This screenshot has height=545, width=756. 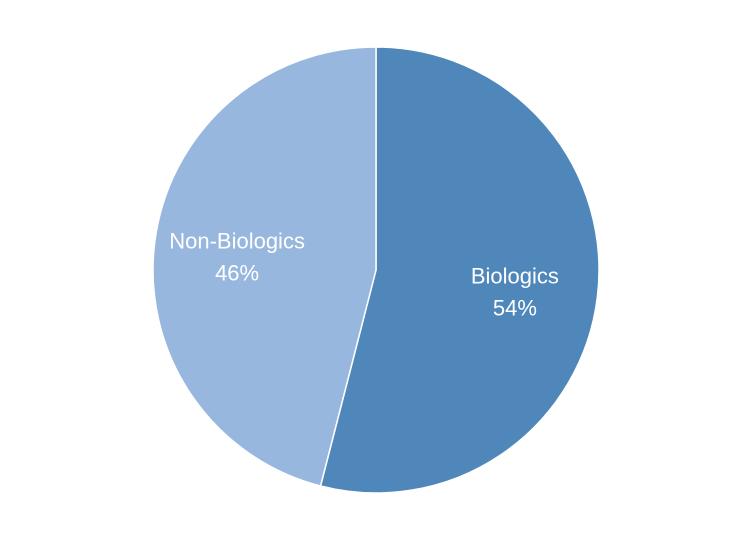 I want to click on pie-labels: Biologics 54% Non-Biologics 46%, so click(x=364, y=275).